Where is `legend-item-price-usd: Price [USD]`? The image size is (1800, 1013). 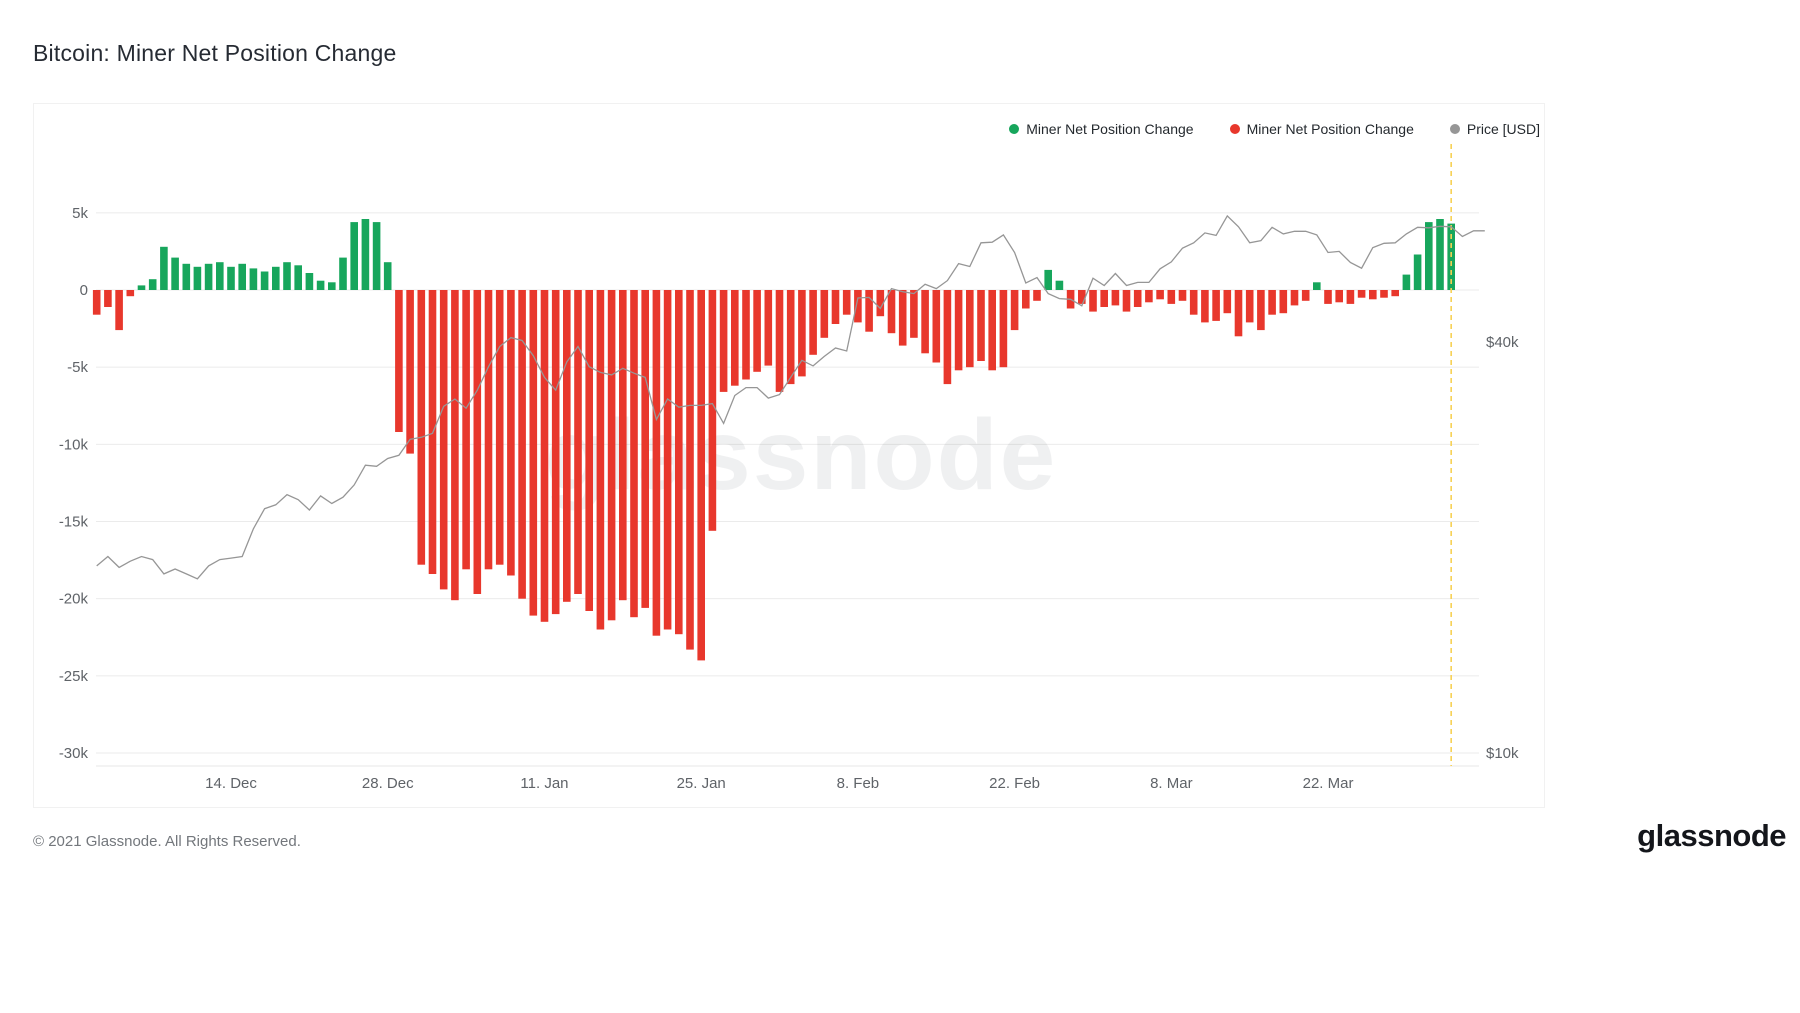 legend-item-price-usd: Price [USD] is located at coordinates (1494, 129).